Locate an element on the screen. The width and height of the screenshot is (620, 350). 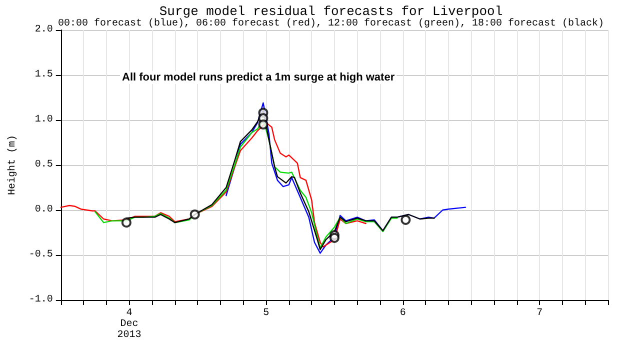
y-tick-label: 0.0 is located at coordinates (43, 210).